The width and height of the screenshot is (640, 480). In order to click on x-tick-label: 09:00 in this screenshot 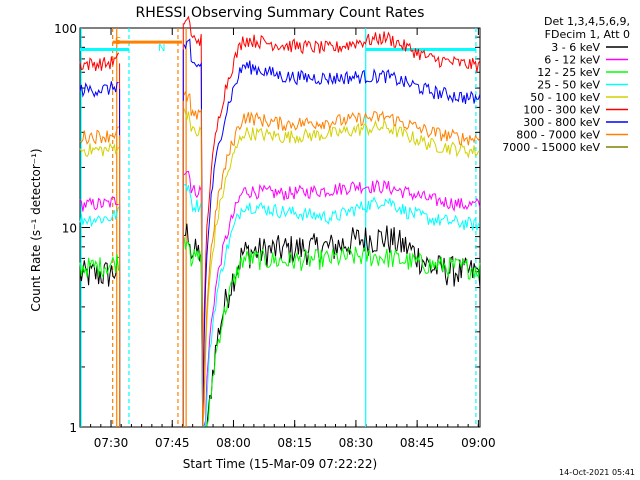, I will do `click(478, 443)`.